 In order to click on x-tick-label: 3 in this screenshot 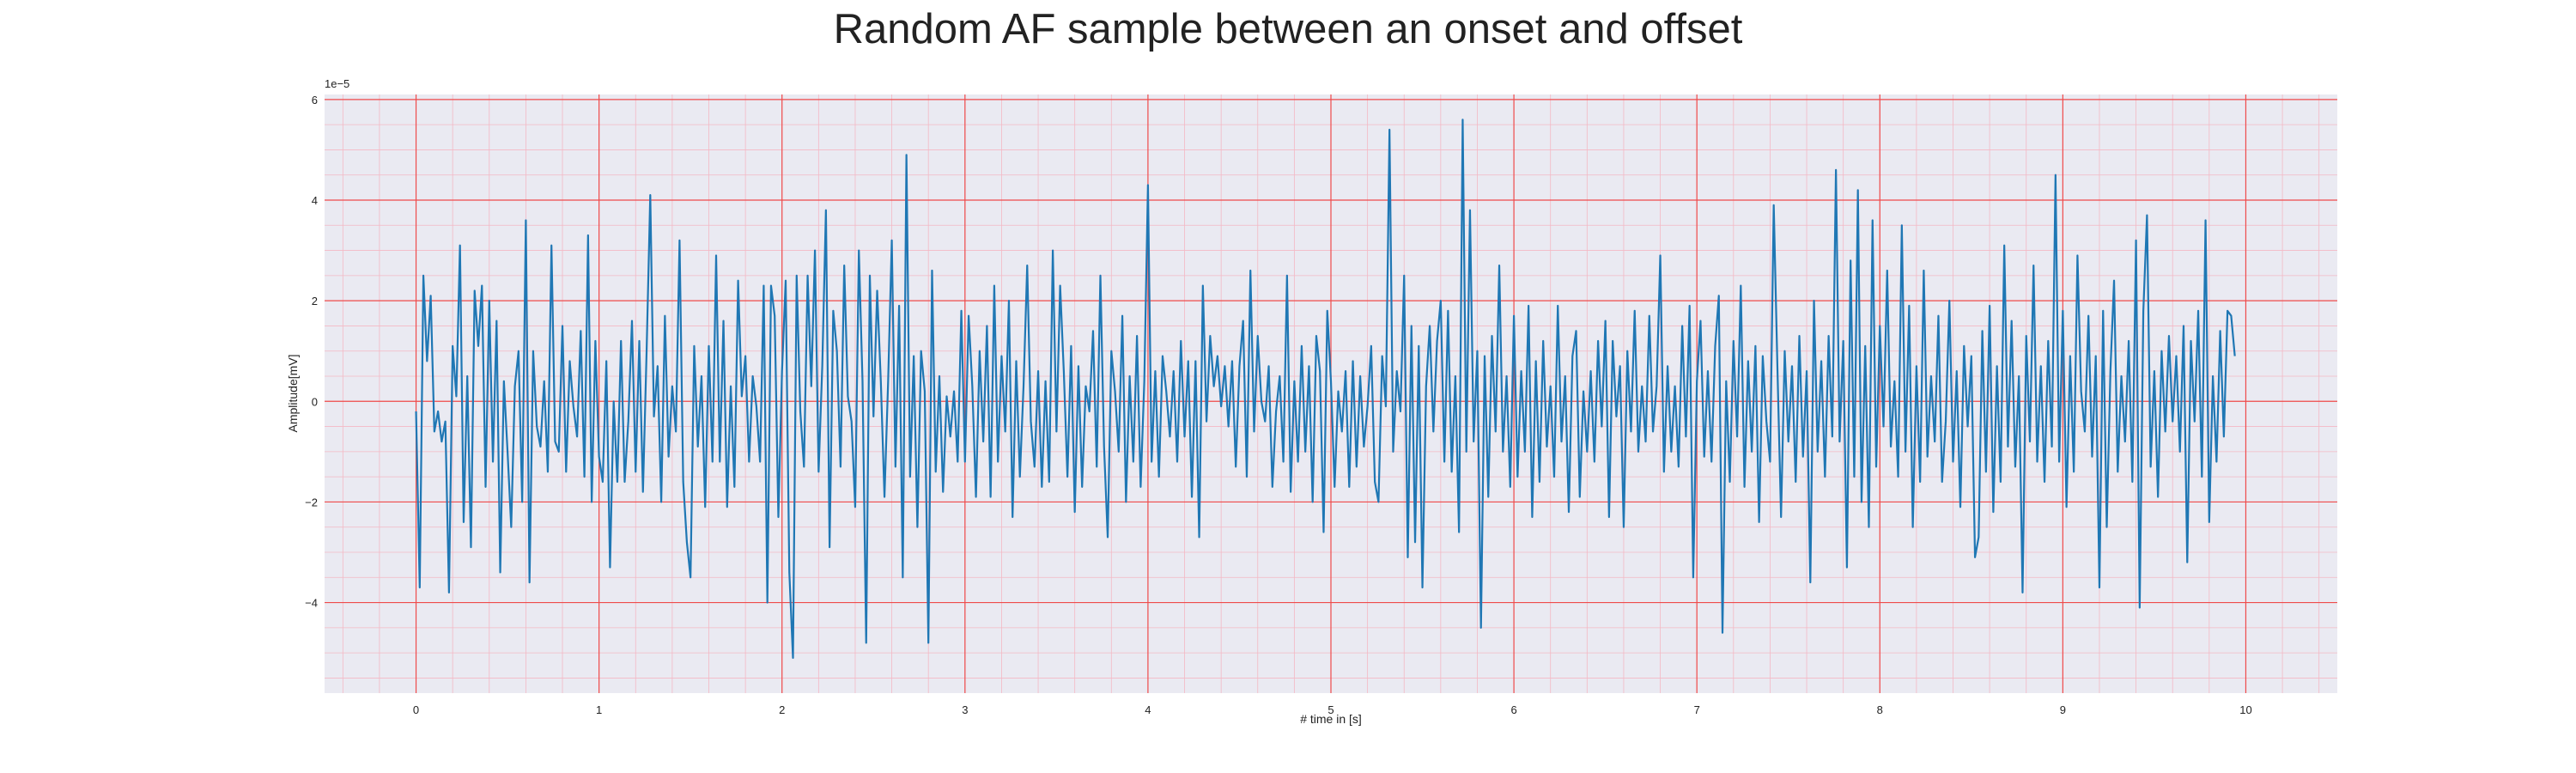, I will do `click(965, 709)`.